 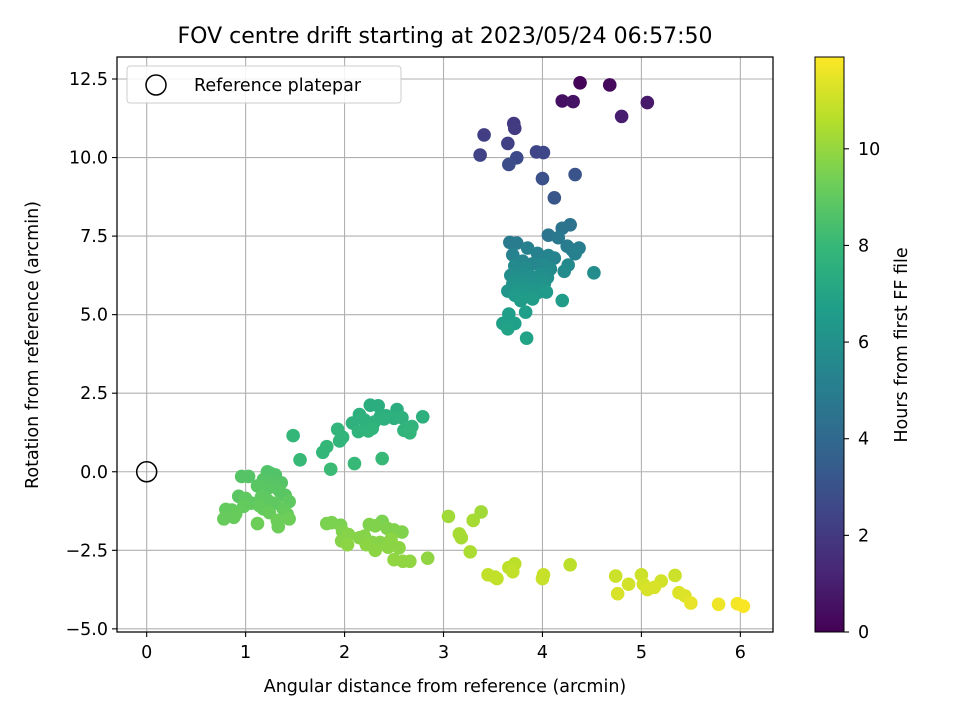 I want to click on colorbar-tick-label: 0, so click(x=863, y=633).